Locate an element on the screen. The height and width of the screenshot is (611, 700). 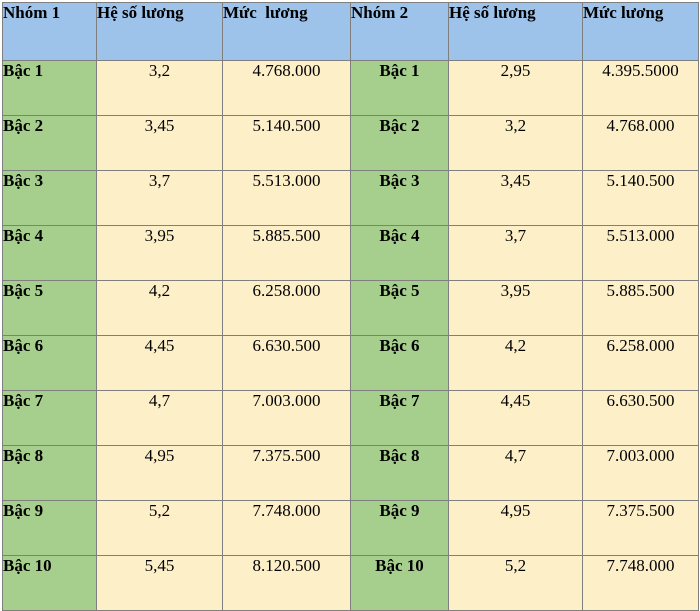
header-salary-1: Mức lương is located at coordinates (286, 31).